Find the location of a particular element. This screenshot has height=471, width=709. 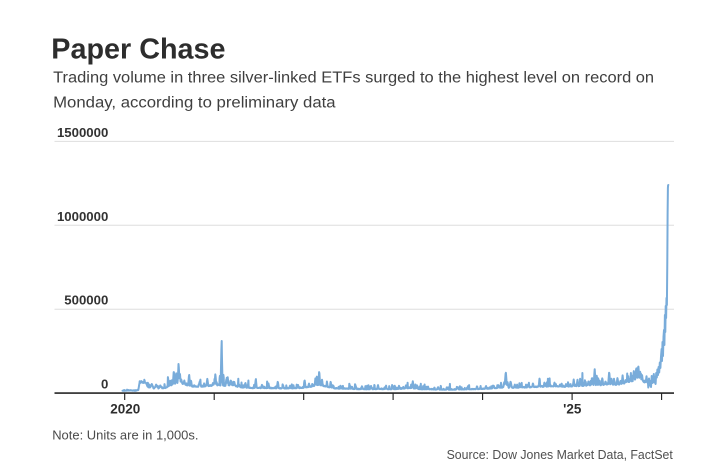

svg-text: Paper Chase is located at coordinates (138, 50).